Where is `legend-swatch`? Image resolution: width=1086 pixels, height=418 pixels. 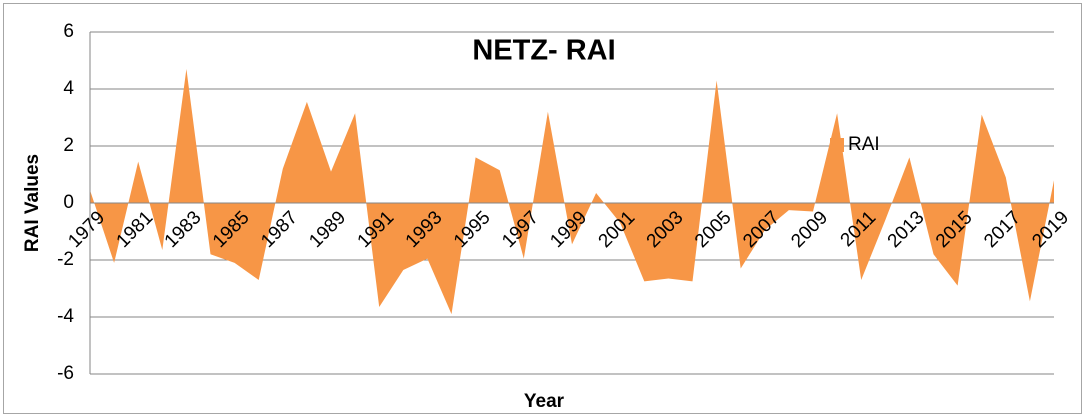
legend-swatch is located at coordinates (837, 145).